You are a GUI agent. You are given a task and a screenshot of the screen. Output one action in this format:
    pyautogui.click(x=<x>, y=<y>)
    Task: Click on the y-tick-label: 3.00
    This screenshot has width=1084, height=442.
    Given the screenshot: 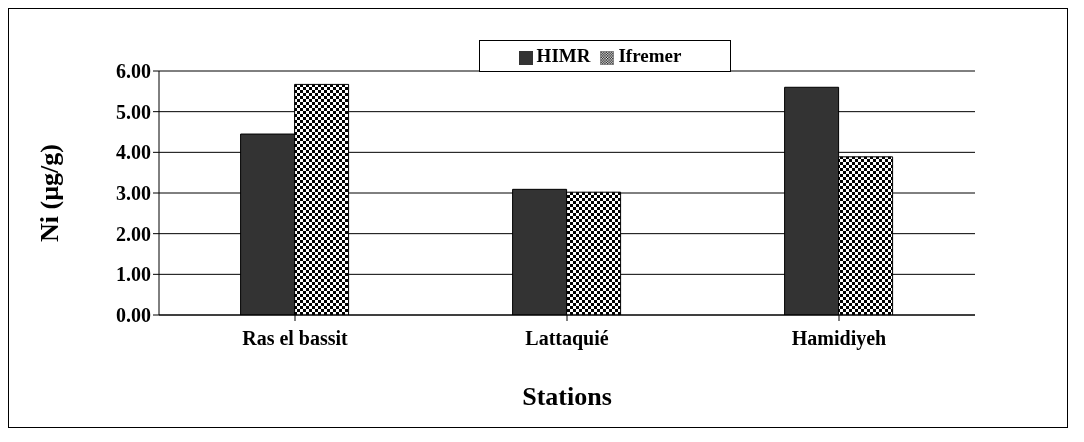 What is the action you would take?
    pyautogui.click(x=133, y=193)
    